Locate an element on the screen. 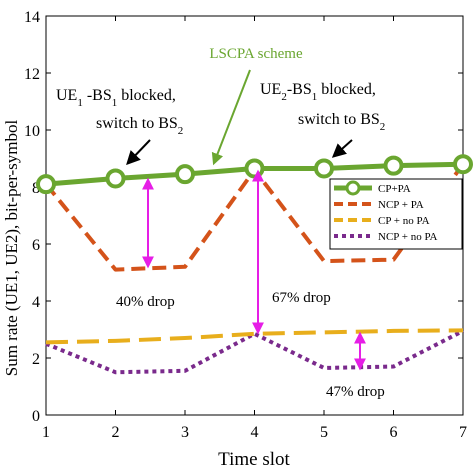 The height and width of the screenshot is (474, 474). drop-label-40: 40% drop is located at coordinates (145, 302).